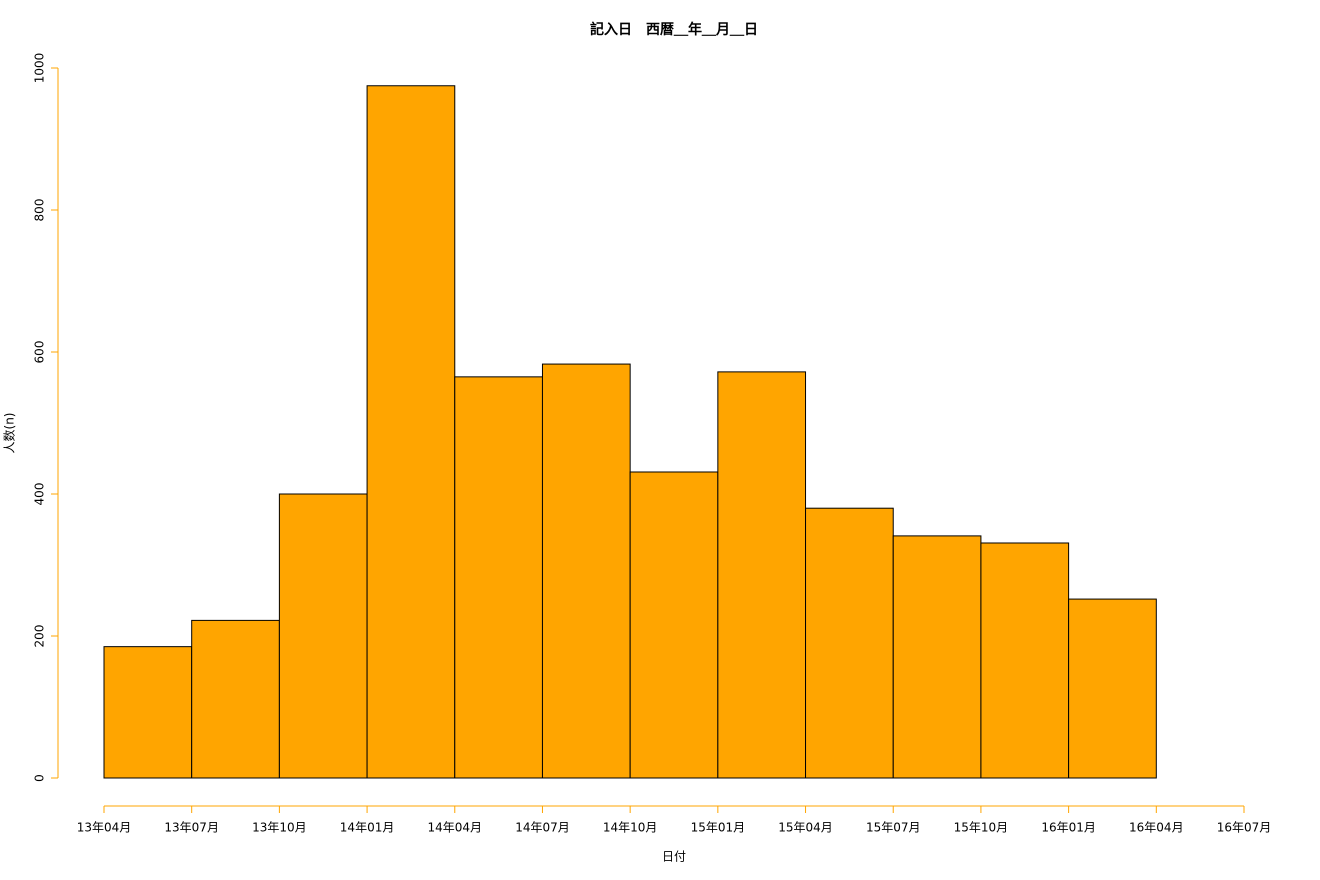 Image resolution: width=1320 pixels, height=880 pixels. What do you see at coordinates (279, 828) in the screenshot?
I see `x-tick-label: 13年10月` at bounding box center [279, 828].